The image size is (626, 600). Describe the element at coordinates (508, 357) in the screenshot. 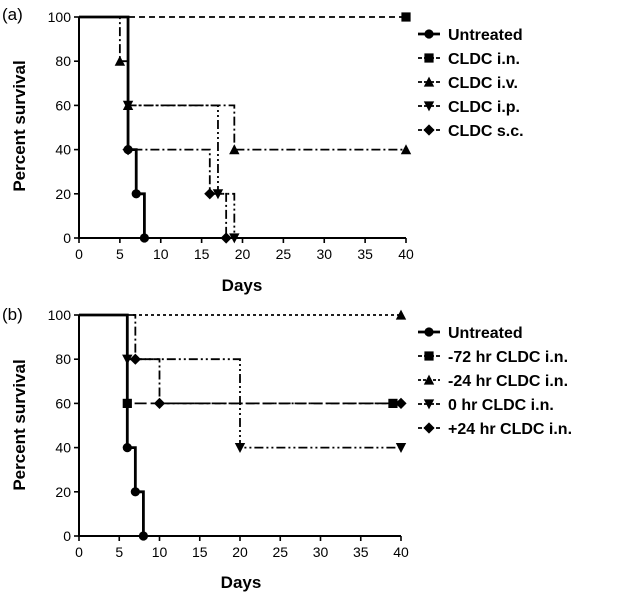

I see `panel-b-legend-label: -72 hr CLDC i.n.` at that location.